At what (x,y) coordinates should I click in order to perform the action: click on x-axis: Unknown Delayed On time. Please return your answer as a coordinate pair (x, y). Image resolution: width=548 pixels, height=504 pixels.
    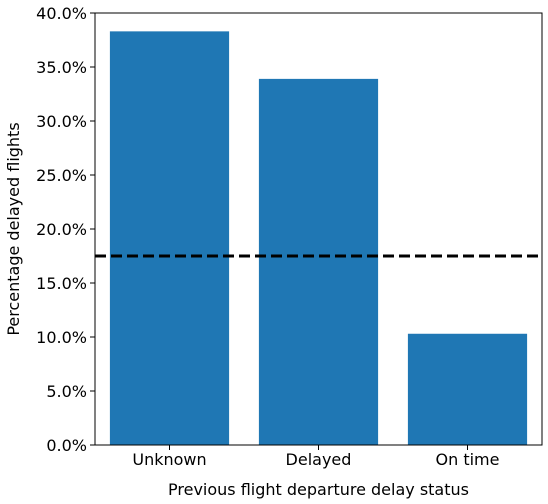
    Looking at the image, I should click on (315, 457).